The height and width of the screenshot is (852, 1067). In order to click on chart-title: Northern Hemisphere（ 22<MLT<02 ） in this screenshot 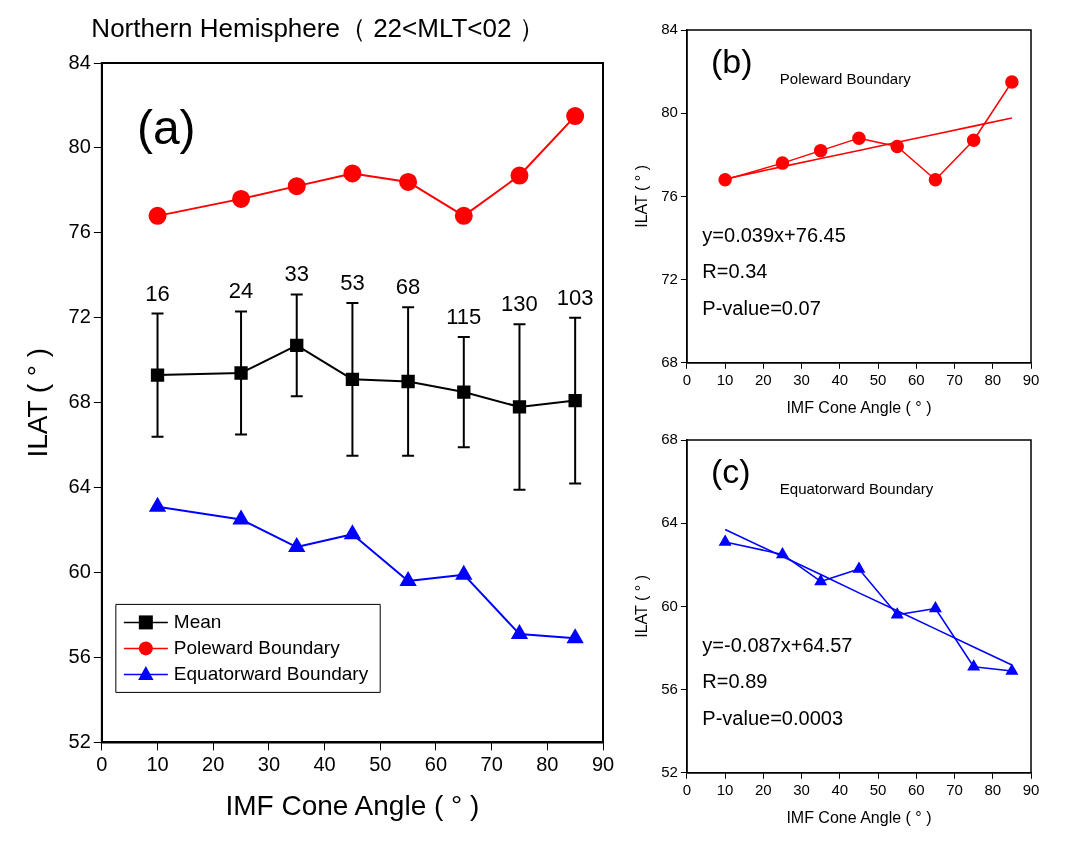, I will do `click(318, 28)`.